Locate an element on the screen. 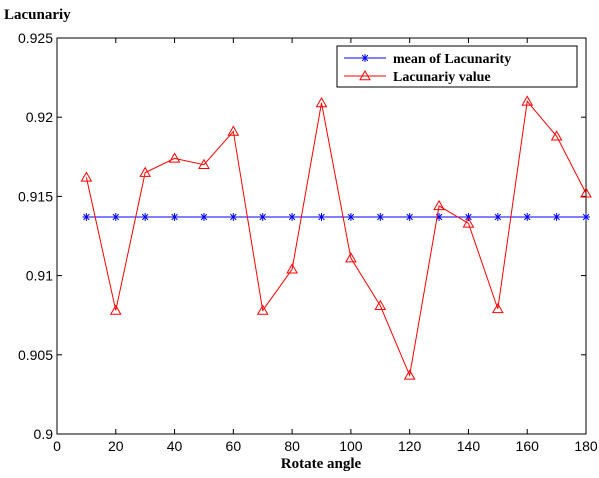 This screenshot has height=478, width=599. x-tick-label: 120 is located at coordinates (410, 446).